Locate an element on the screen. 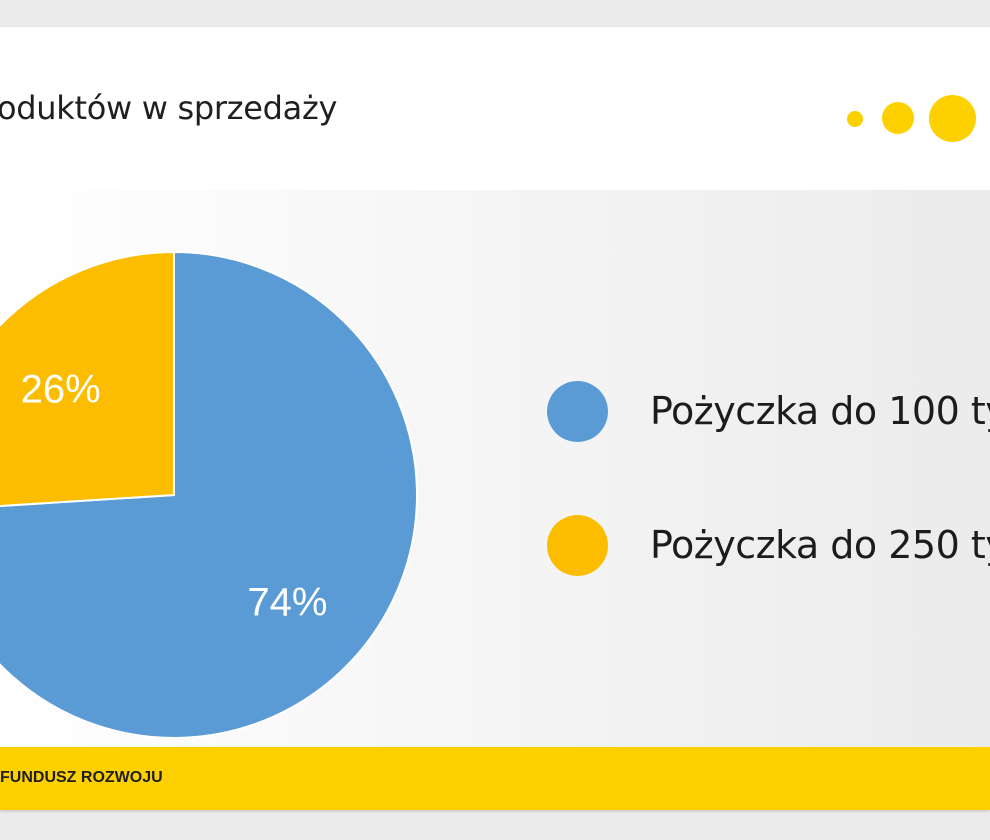  decorative-dot-medium is located at coordinates (898, 118).